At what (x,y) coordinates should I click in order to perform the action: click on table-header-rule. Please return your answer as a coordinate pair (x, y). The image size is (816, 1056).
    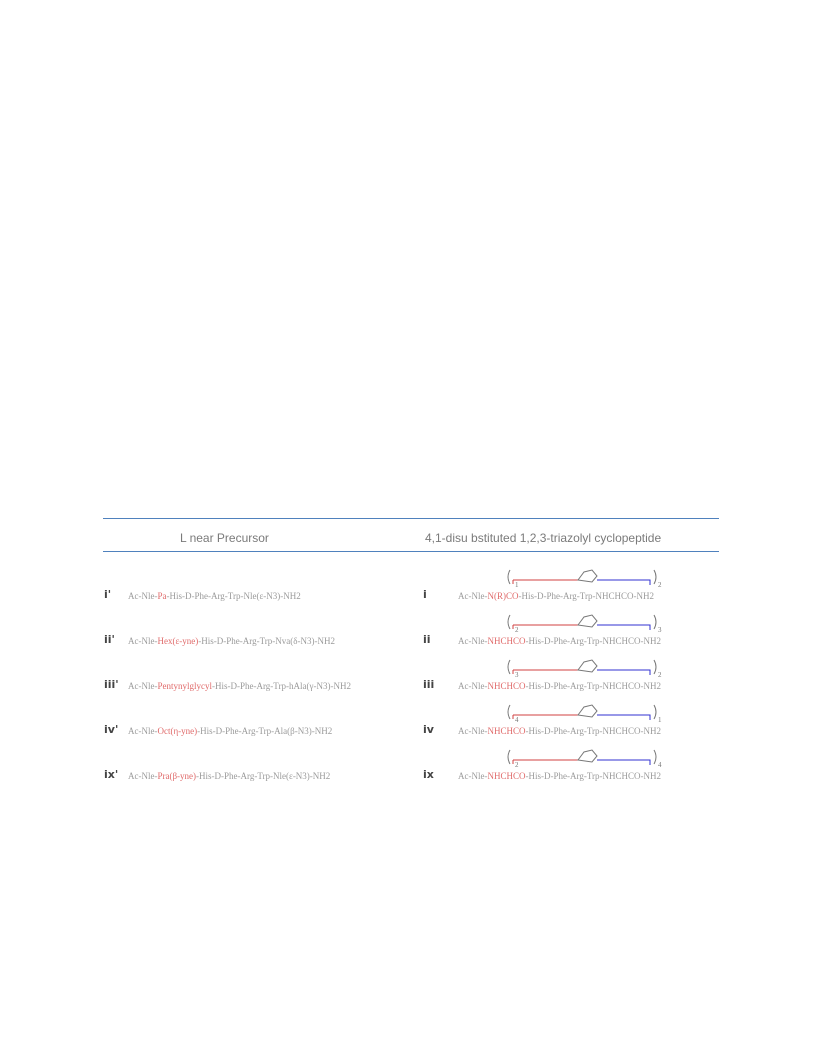
    Looking at the image, I should click on (411, 551).